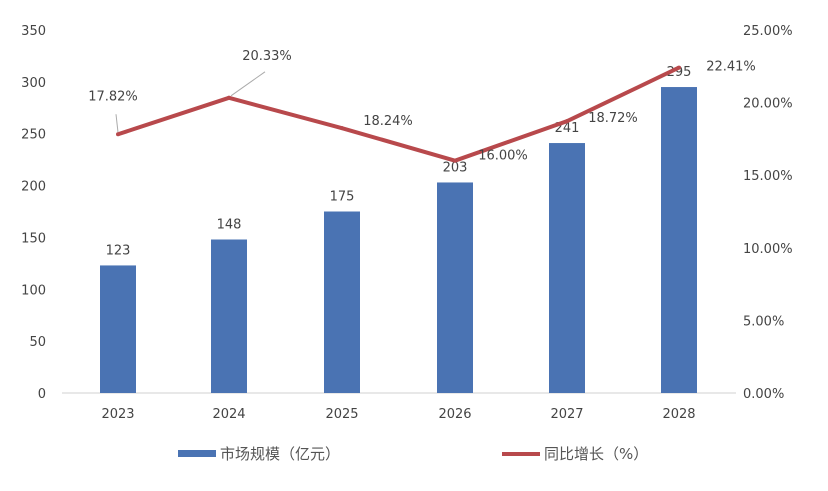 The image size is (828, 491). I want to click on growth-point-2024, so click(229, 97).